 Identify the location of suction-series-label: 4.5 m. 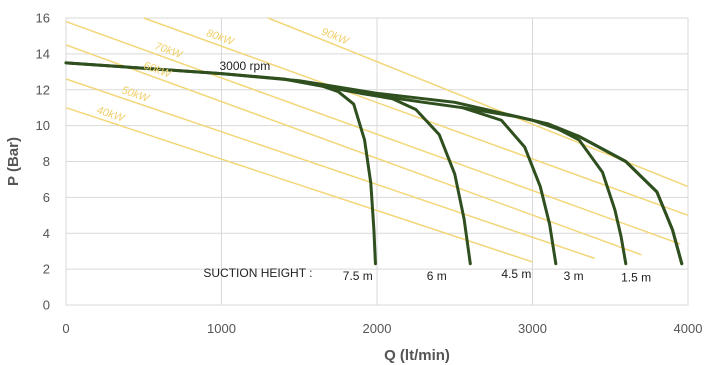
(516, 274).